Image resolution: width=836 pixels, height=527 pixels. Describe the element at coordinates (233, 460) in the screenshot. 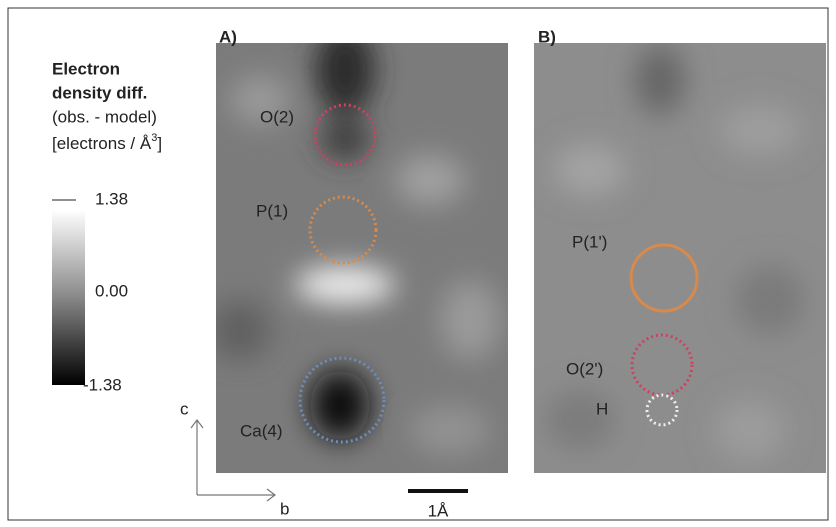

I see `axis-arrows` at that location.